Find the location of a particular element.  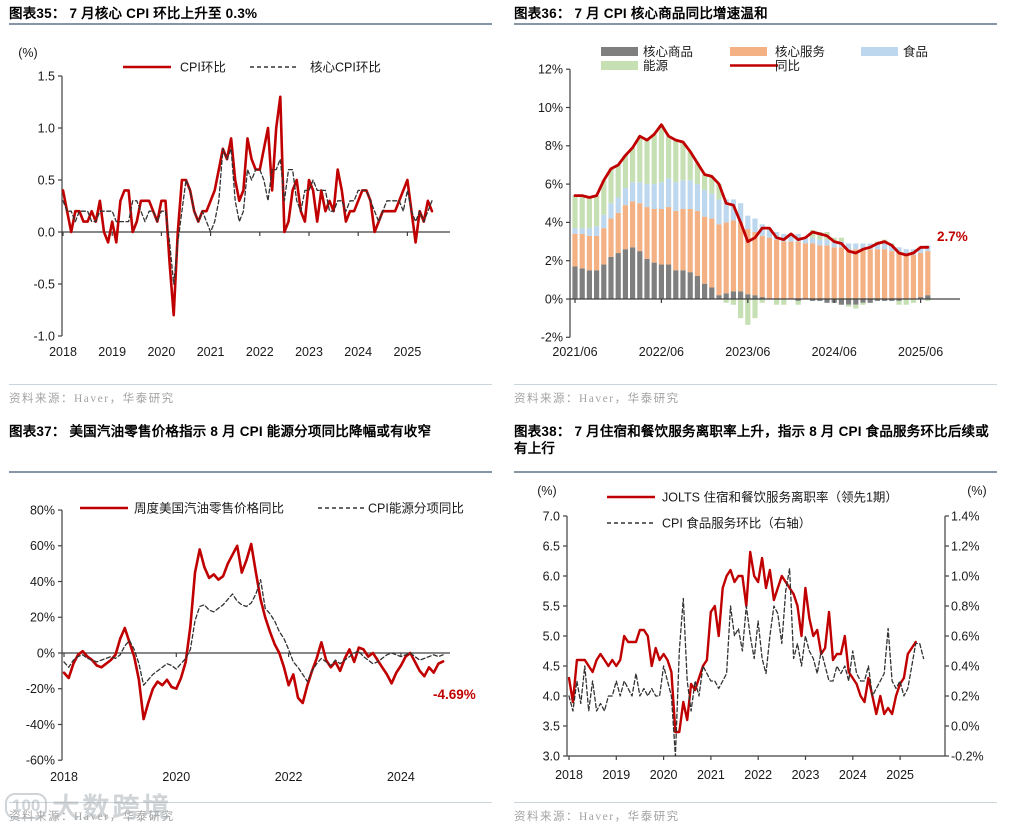

legend-swatch is located at coordinates (879, 51).